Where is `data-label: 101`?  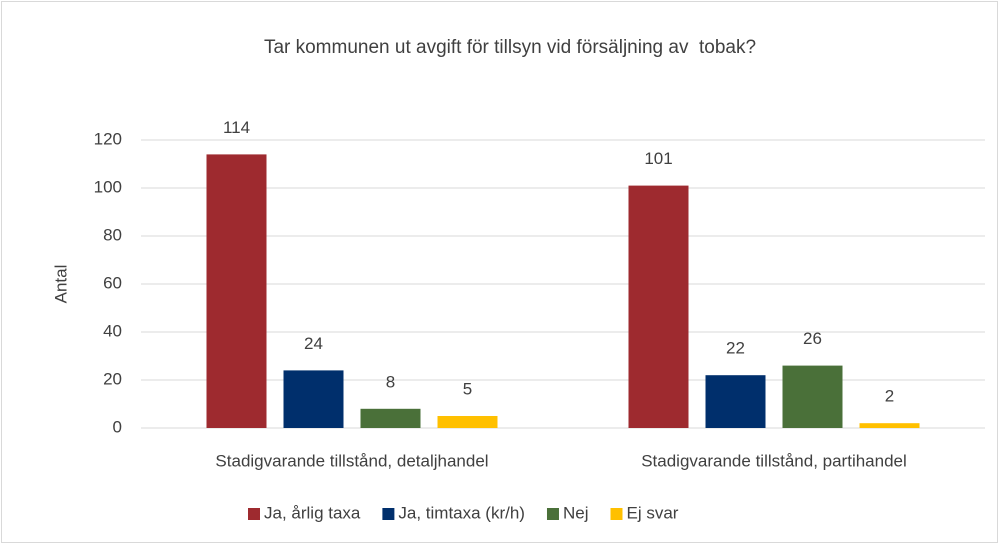
data-label: 101 is located at coordinates (658, 158).